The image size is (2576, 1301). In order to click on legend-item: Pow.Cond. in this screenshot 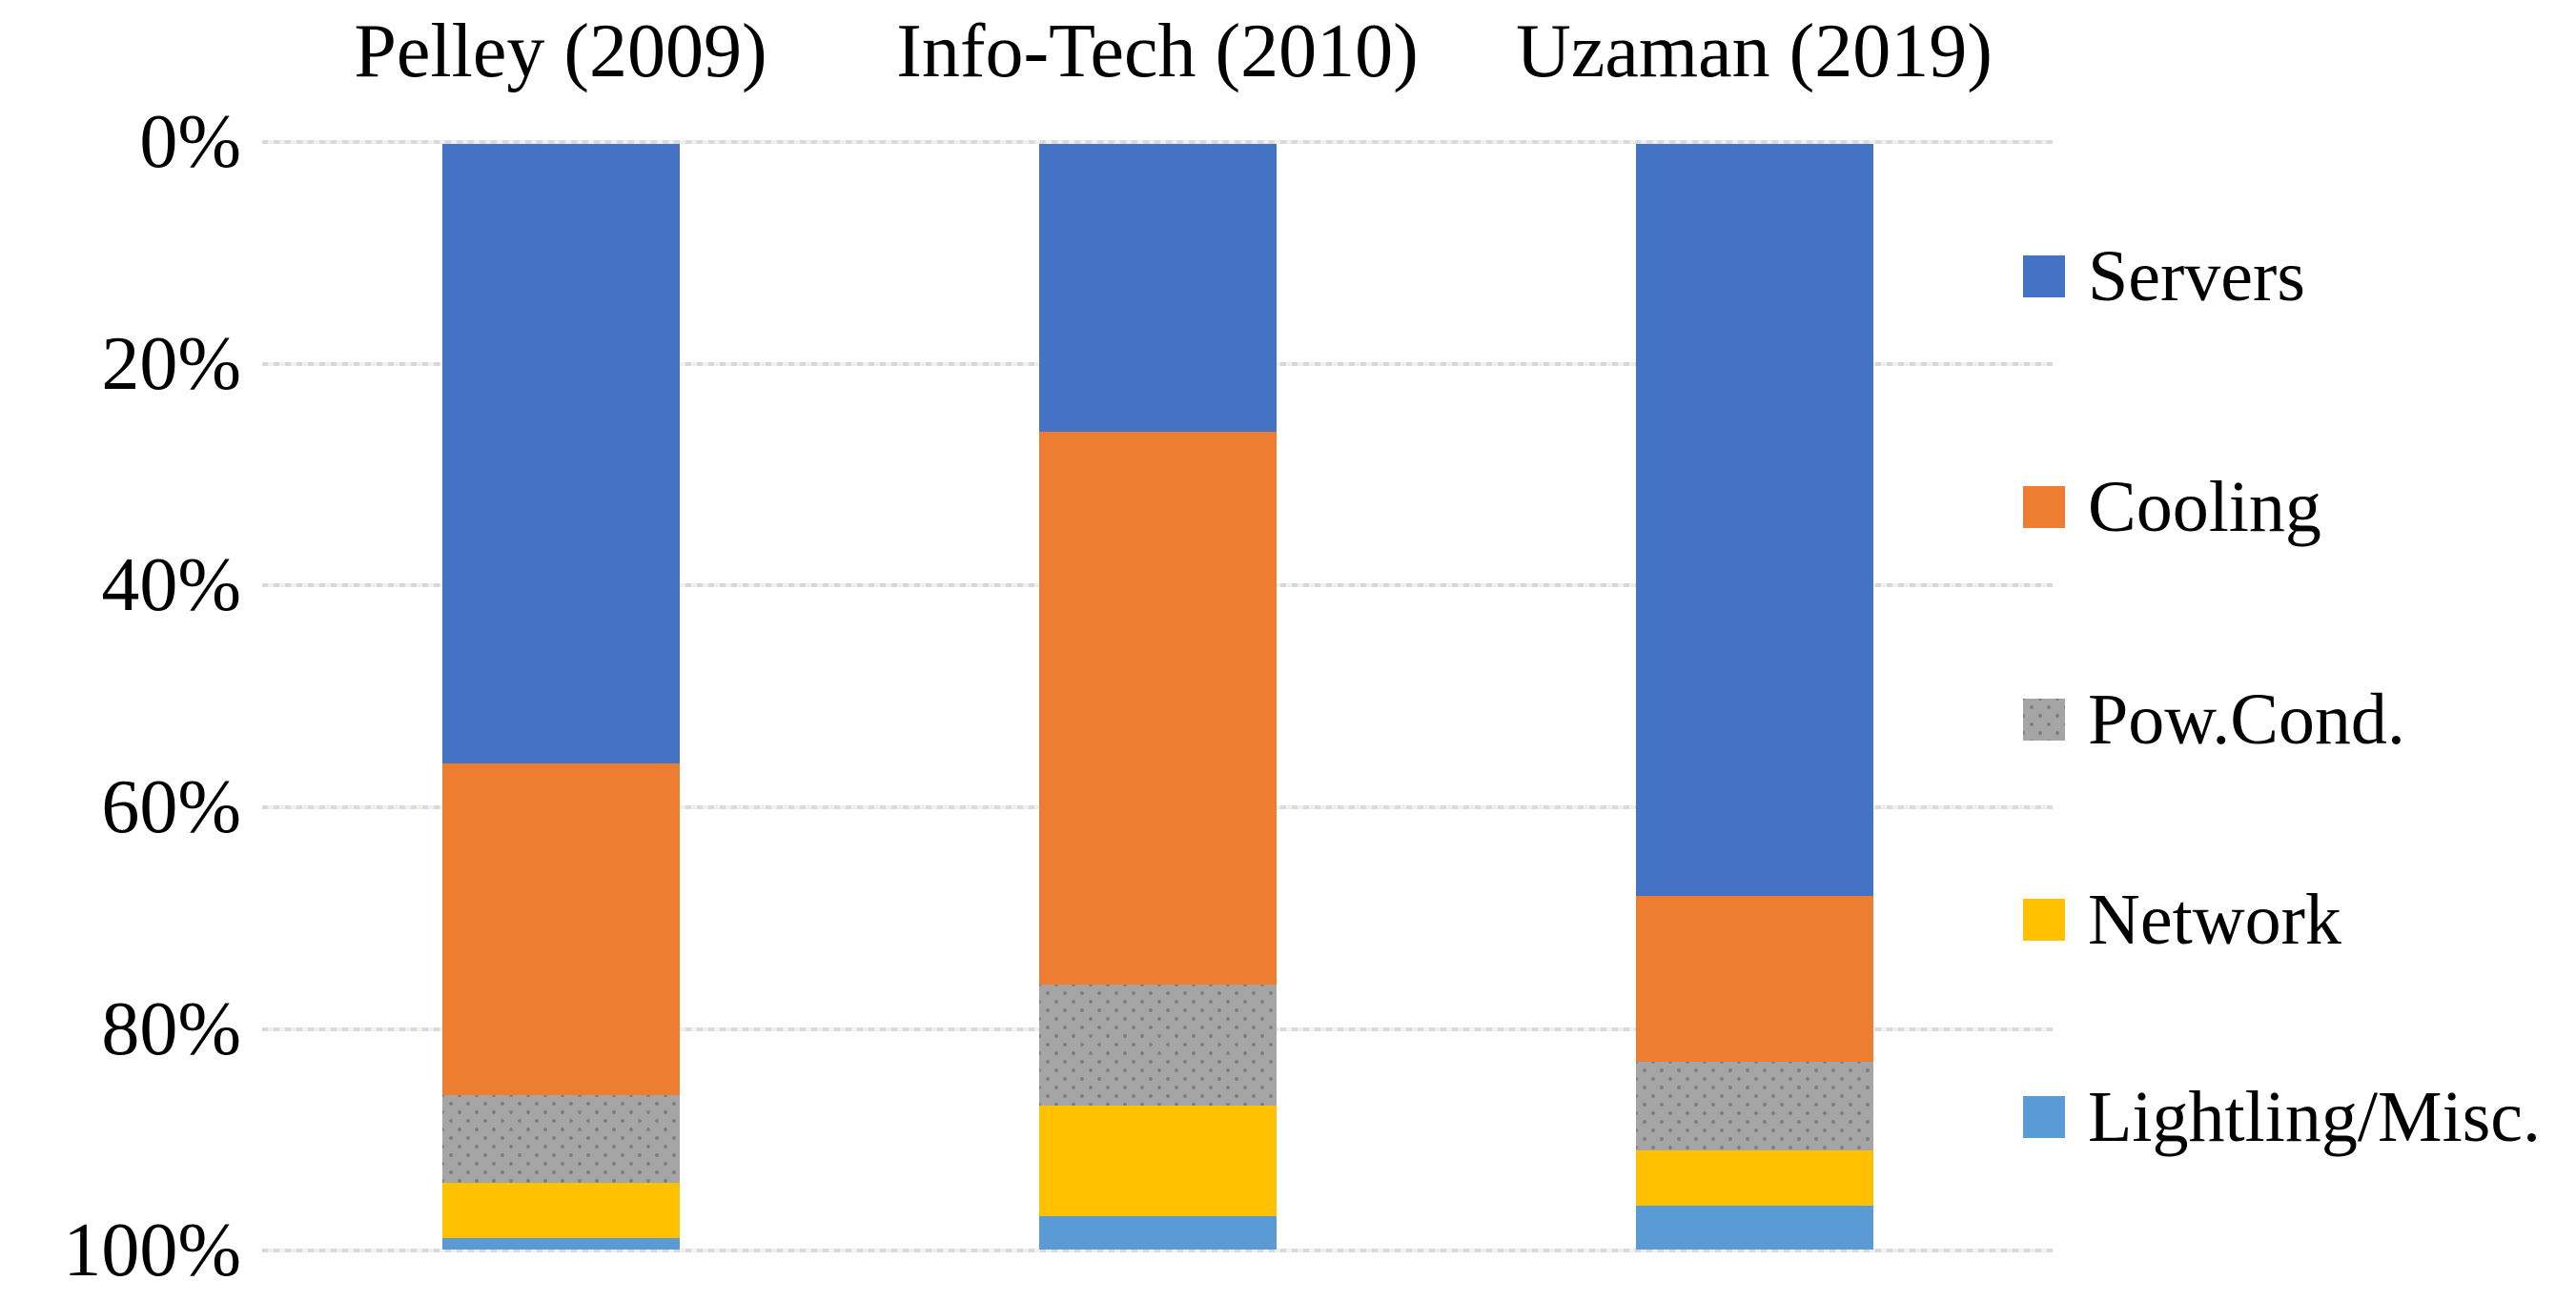, I will do `click(2214, 719)`.